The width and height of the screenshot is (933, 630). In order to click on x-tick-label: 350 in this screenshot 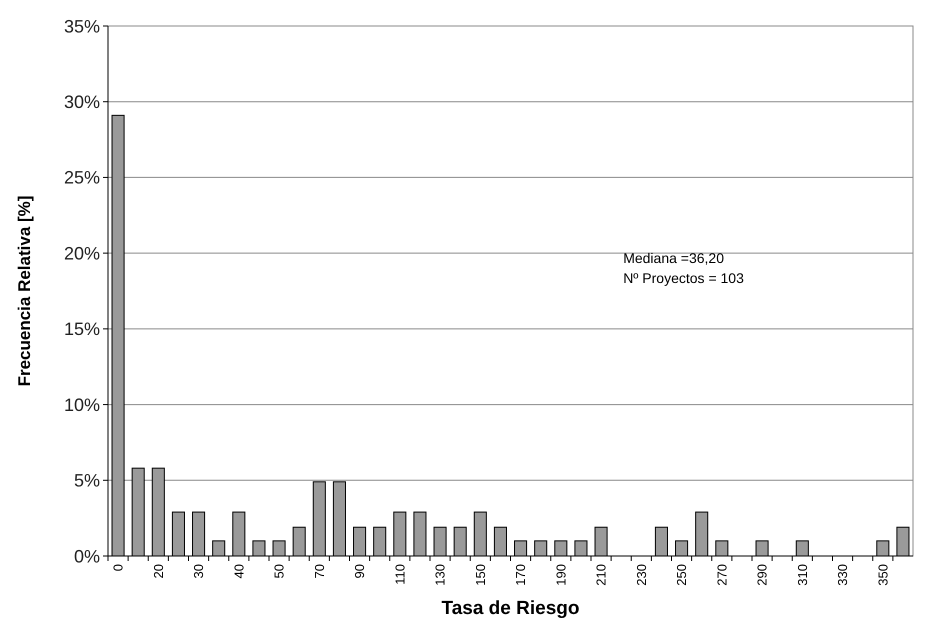, I will do `click(882, 575)`.